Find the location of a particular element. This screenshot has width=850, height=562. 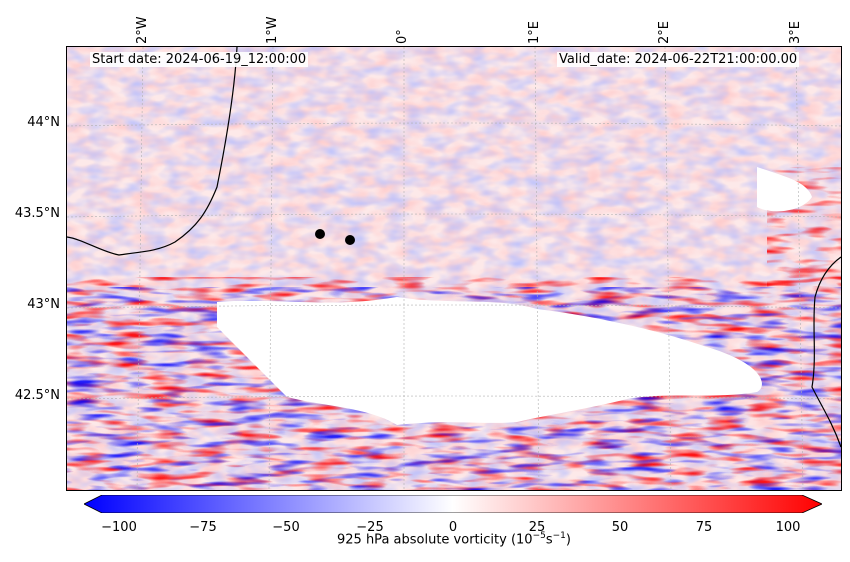

colorbar-tick: 75 is located at coordinates (704, 527).